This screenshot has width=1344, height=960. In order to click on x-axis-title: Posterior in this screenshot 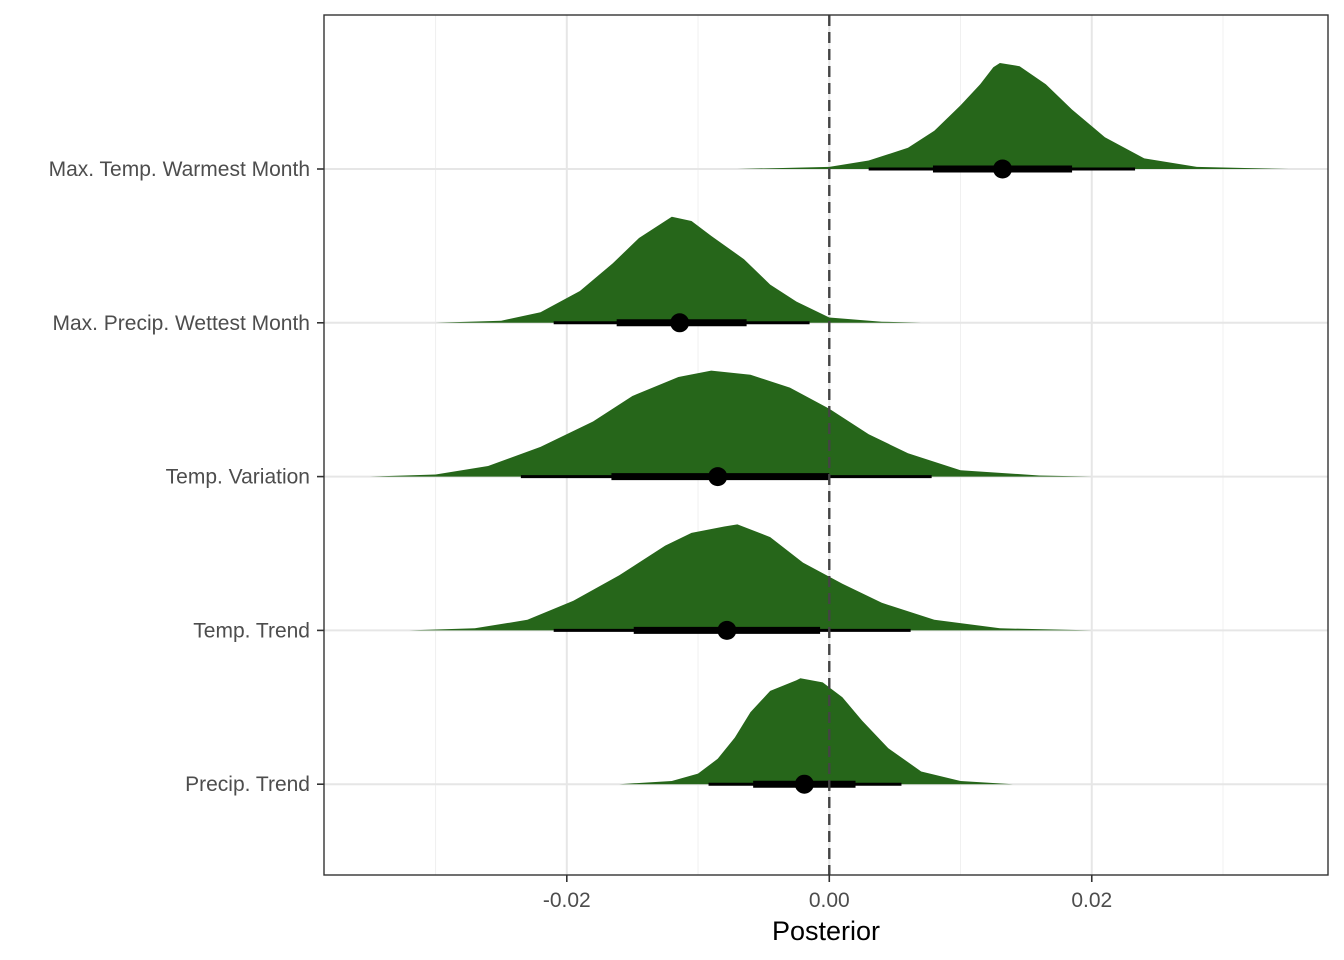, I will do `click(826, 931)`.